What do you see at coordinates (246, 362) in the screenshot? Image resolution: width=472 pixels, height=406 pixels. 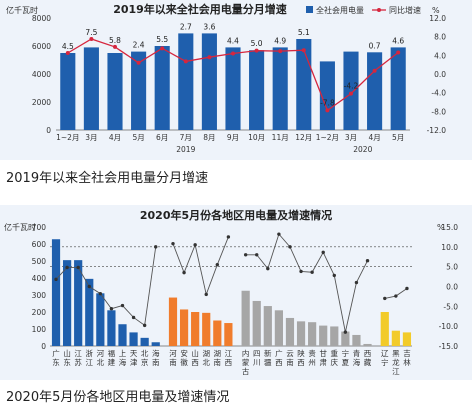 I see `chart2-x-tick: 内蒙古` at bounding box center [246, 362].